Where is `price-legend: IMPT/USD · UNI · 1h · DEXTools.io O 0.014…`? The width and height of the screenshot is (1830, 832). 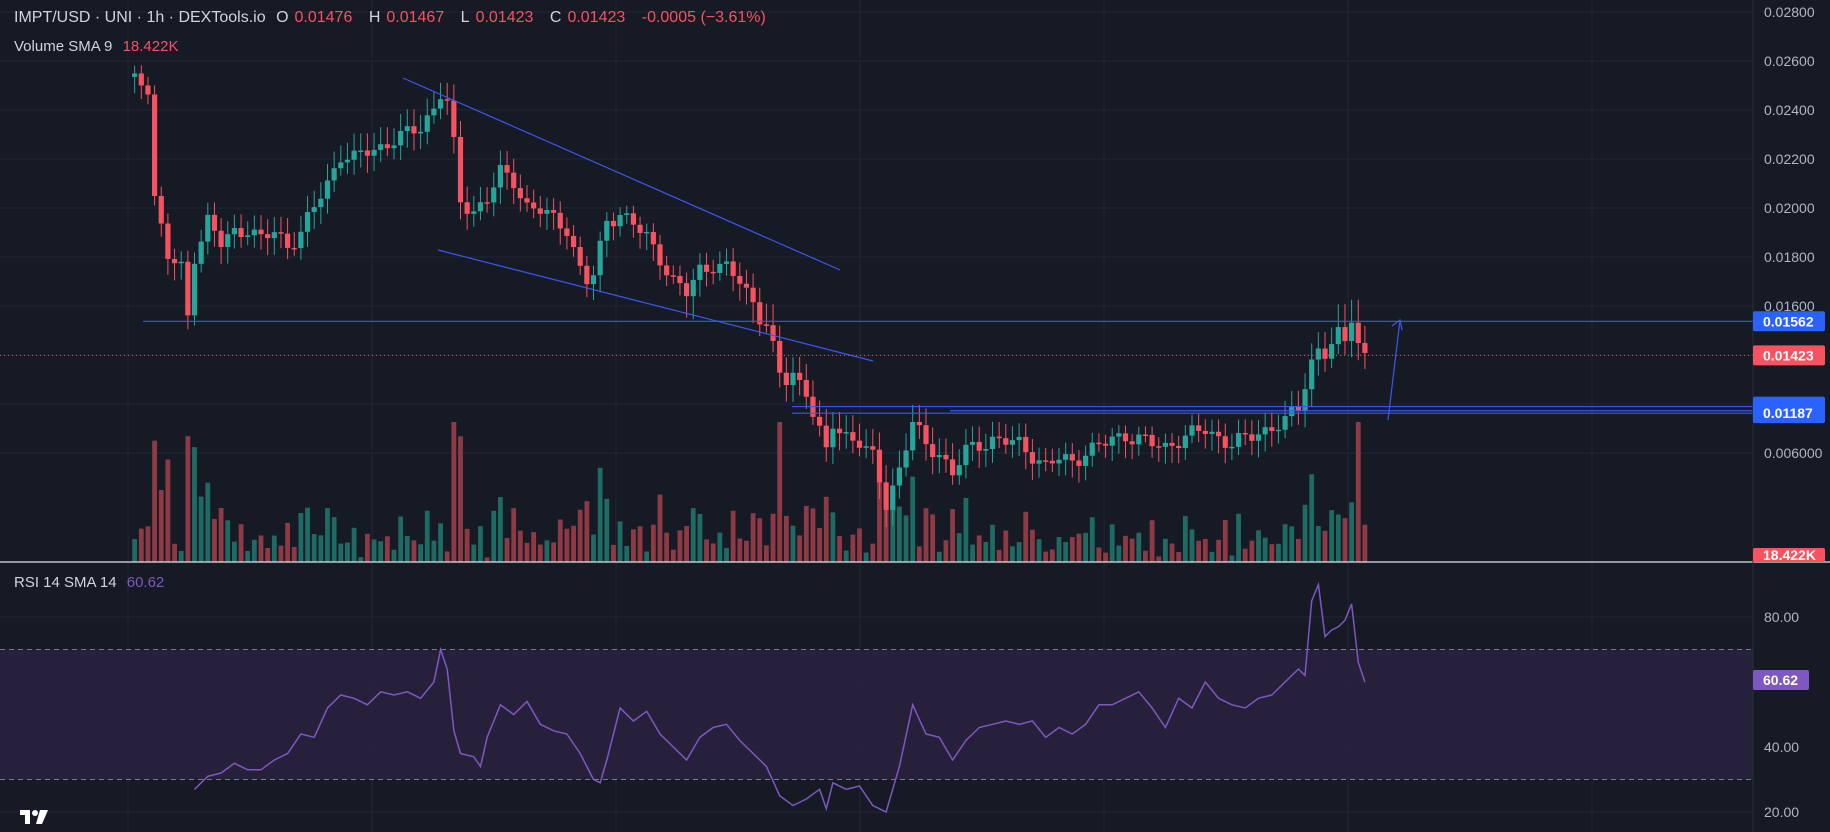 price-legend: IMPT/USD · UNI · 1h · DEXTools.io O 0.014… is located at coordinates (393, 18).